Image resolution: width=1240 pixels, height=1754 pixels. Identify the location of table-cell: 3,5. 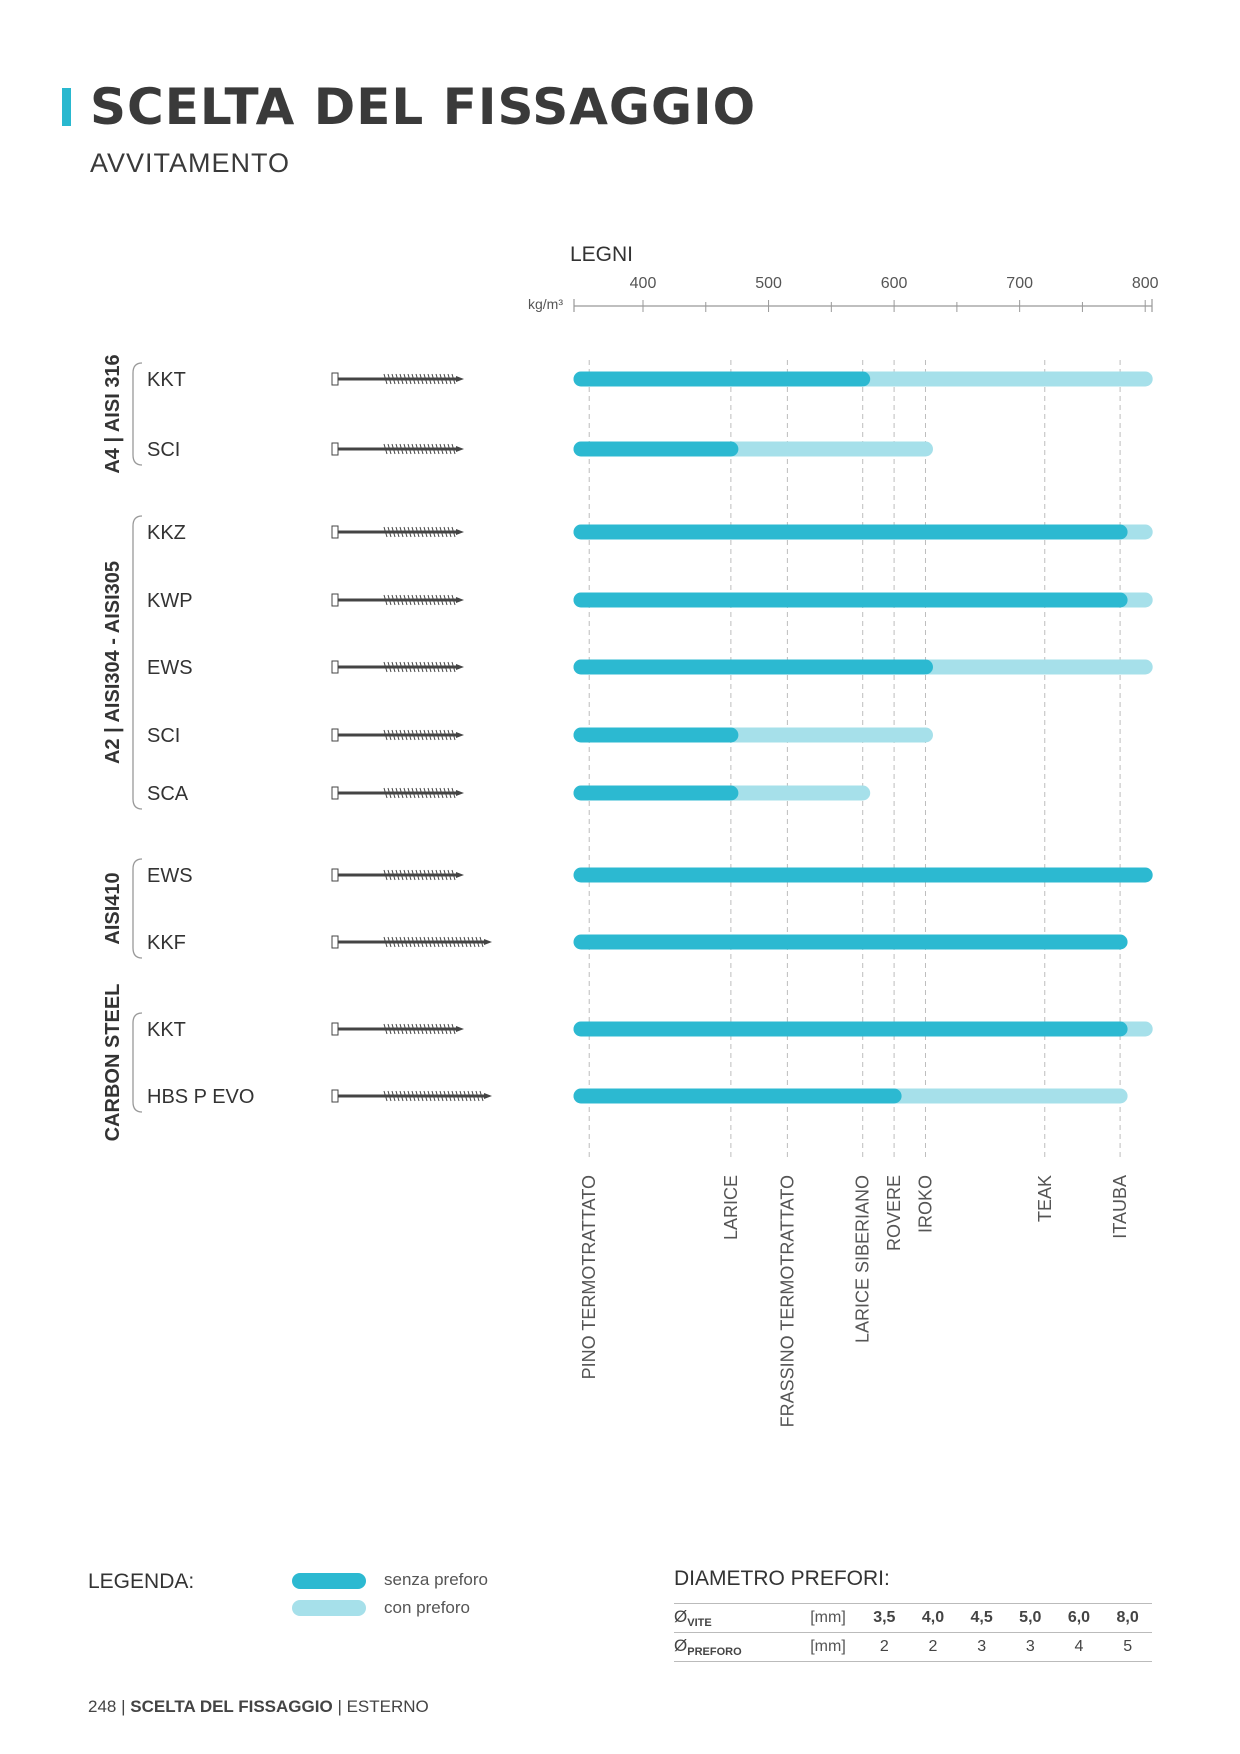
(884, 1618).